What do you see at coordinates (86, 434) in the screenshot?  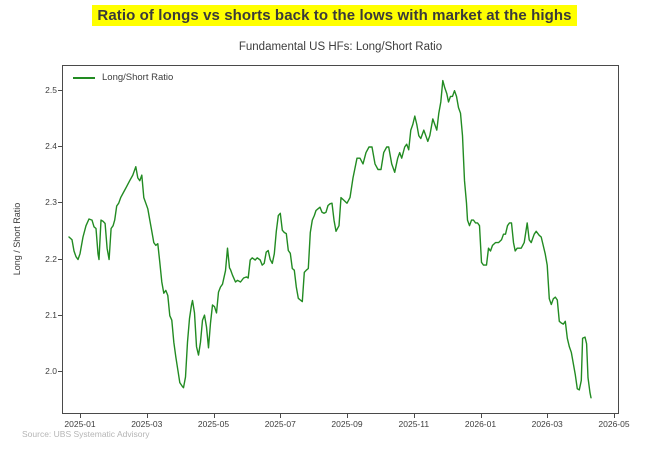 I see `source-note: Source: UBS Systematic Advisory` at bounding box center [86, 434].